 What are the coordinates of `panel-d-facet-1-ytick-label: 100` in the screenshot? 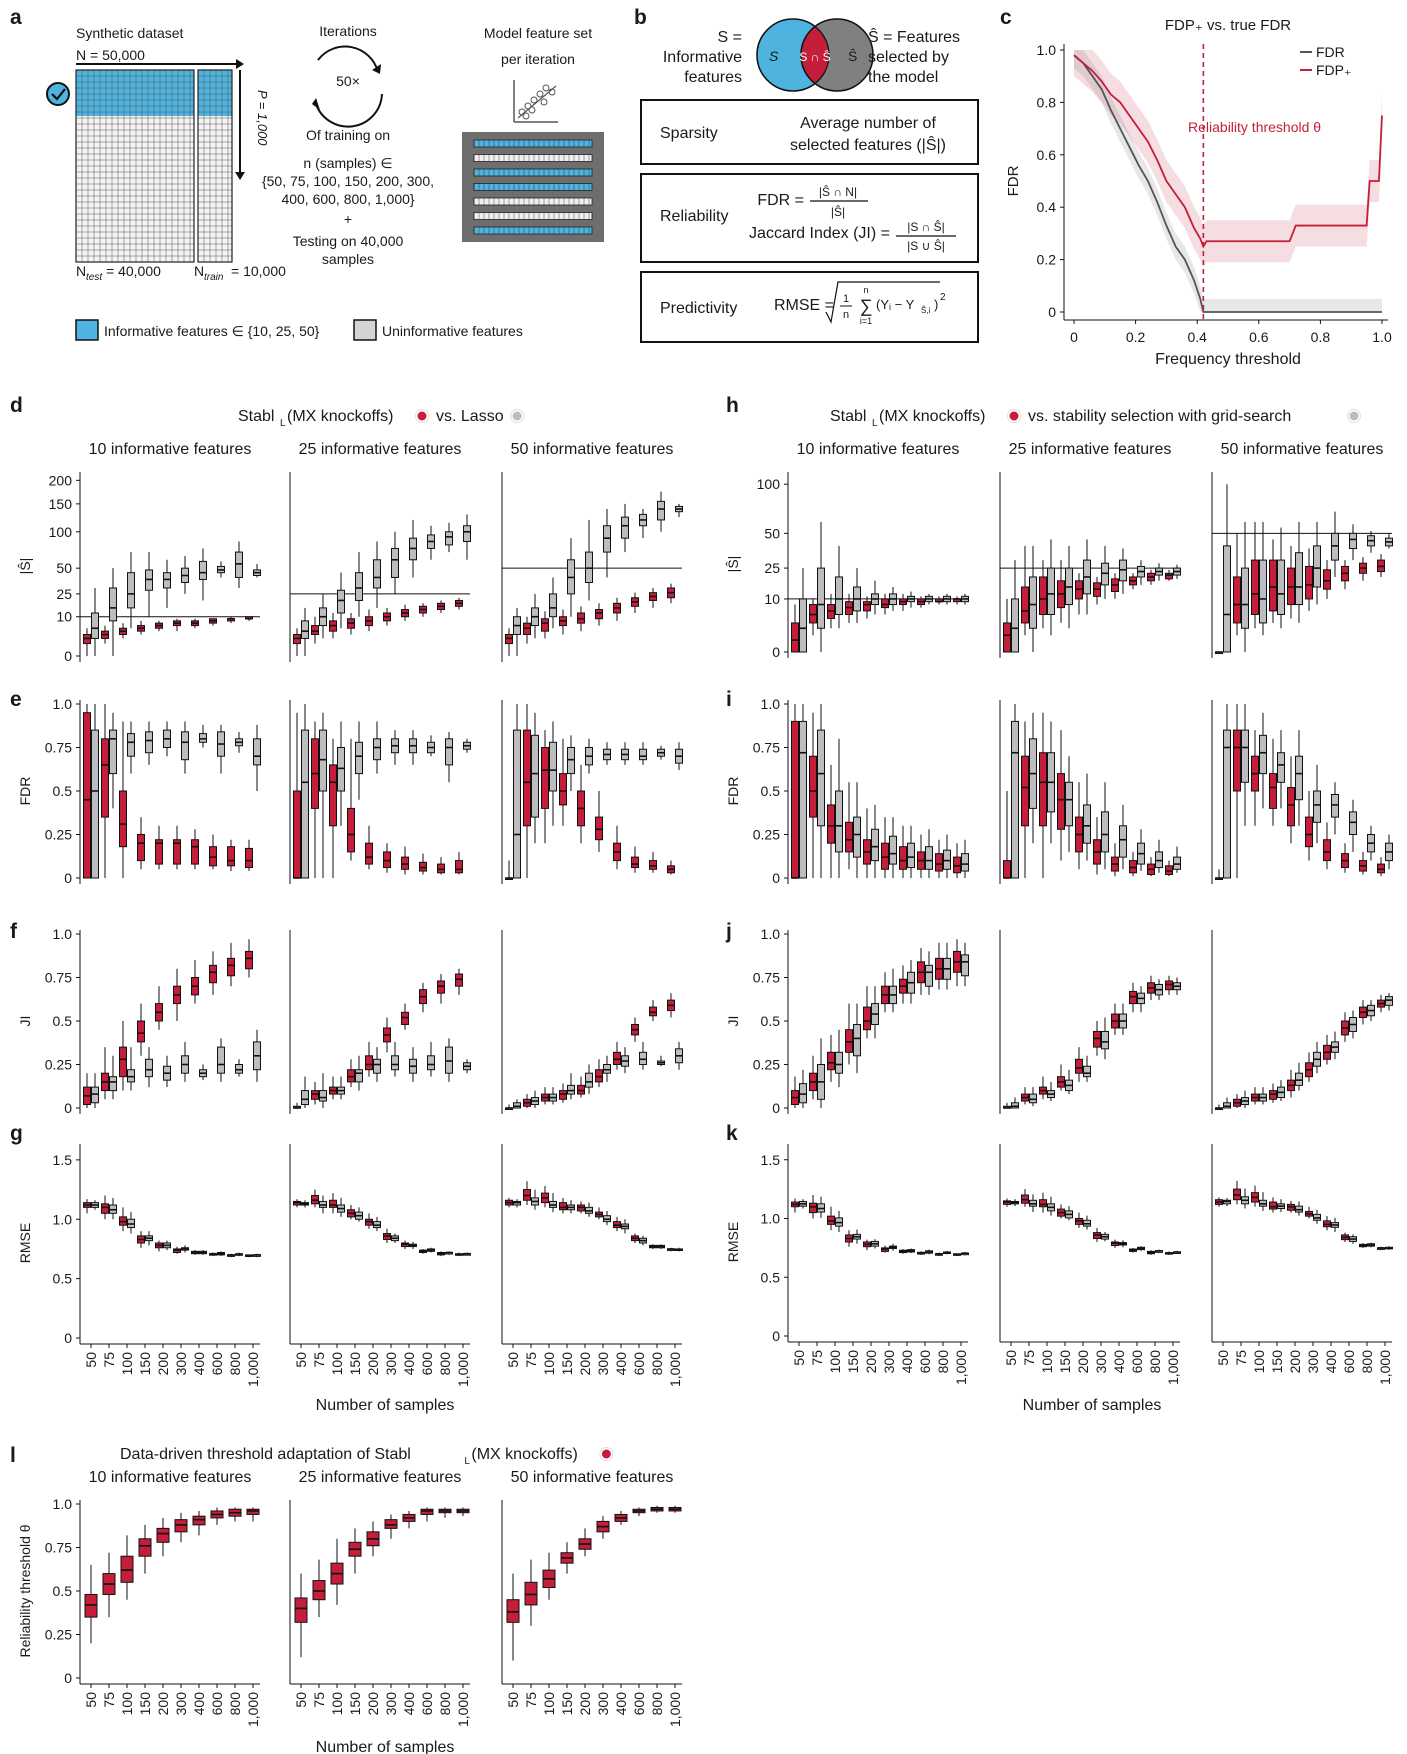 It's located at (61, 532).